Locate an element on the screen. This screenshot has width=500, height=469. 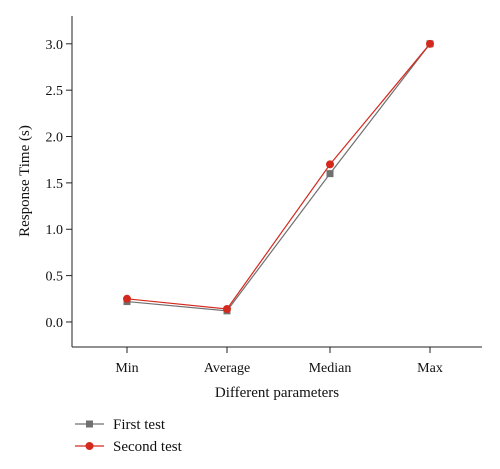
x-tick-label: Min is located at coordinates (126, 368).